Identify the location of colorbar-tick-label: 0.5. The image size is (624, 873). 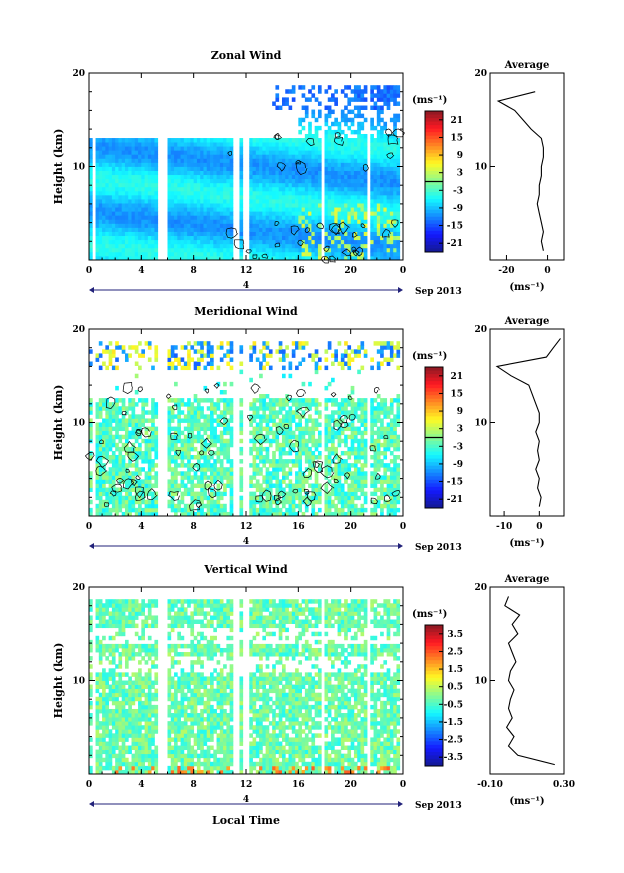
(455, 688).